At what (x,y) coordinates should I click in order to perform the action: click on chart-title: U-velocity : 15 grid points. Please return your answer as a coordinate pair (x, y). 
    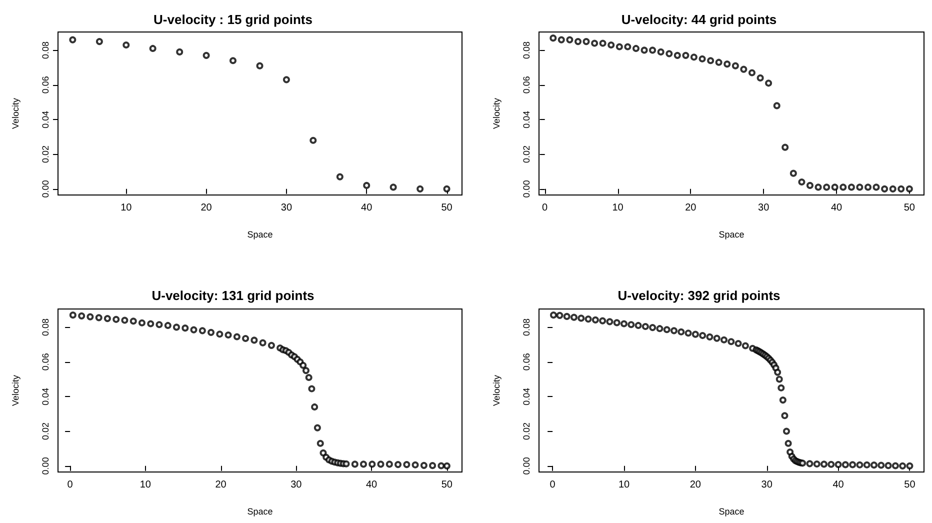
    Looking at the image, I should click on (233, 19).